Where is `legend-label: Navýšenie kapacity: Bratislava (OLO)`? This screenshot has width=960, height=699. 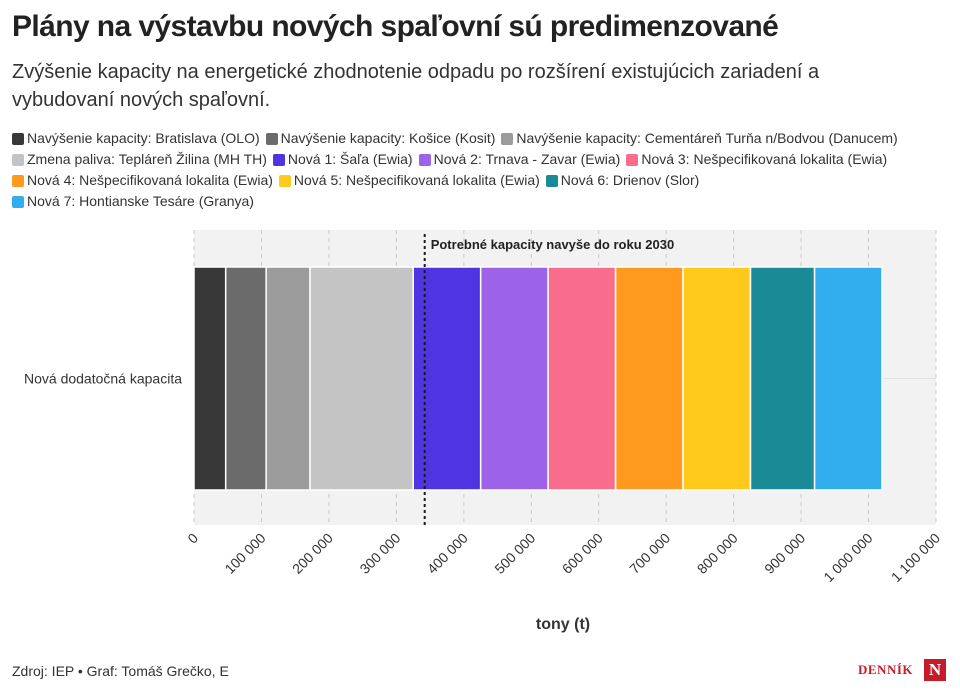
legend-label: Navýšenie kapacity: Bratislava (OLO) is located at coordinates (143, 138).